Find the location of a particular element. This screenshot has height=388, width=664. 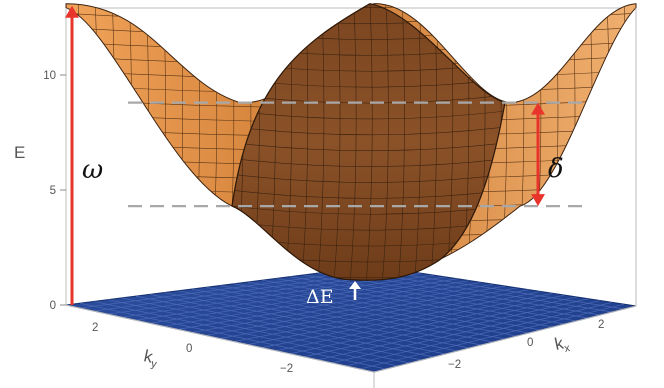

energy-tick-label: 10 is located at coordinates (49, 76).